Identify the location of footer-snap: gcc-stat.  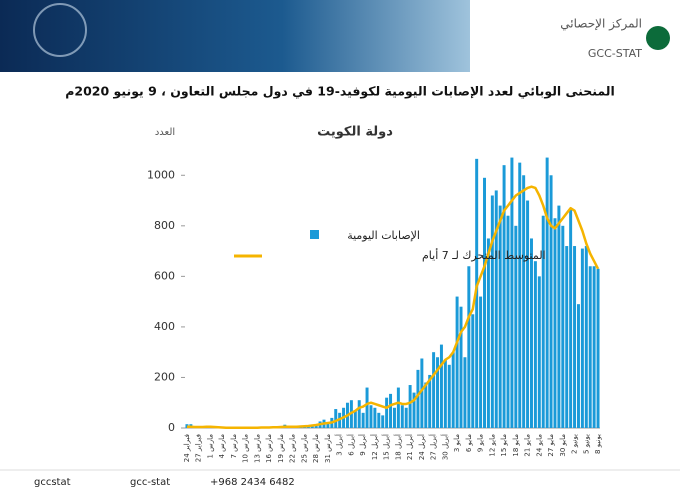
(150, 482).